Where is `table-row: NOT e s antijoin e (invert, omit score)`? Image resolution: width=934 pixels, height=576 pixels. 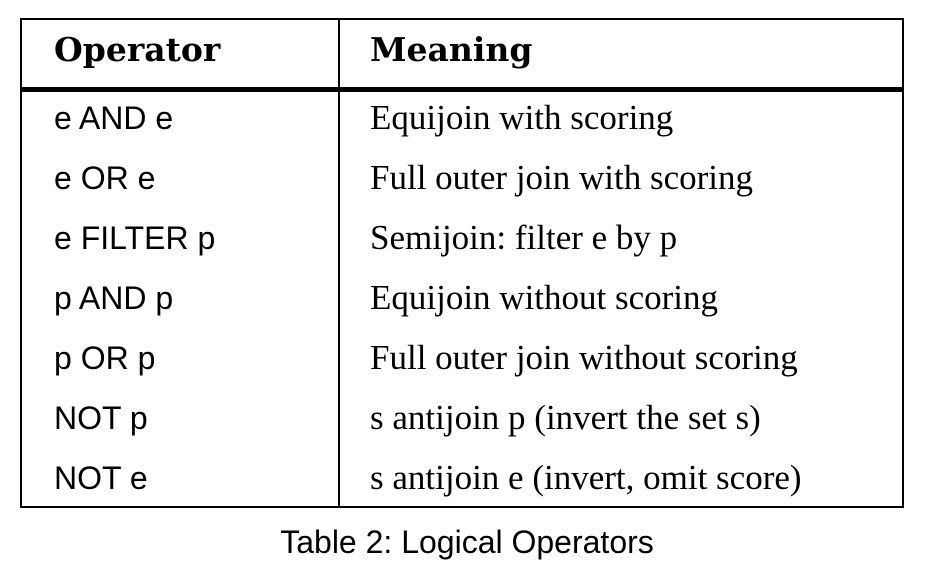
table-row: NOT e s antijoin e (invert, omit score) is located at coordinates (462, 482).